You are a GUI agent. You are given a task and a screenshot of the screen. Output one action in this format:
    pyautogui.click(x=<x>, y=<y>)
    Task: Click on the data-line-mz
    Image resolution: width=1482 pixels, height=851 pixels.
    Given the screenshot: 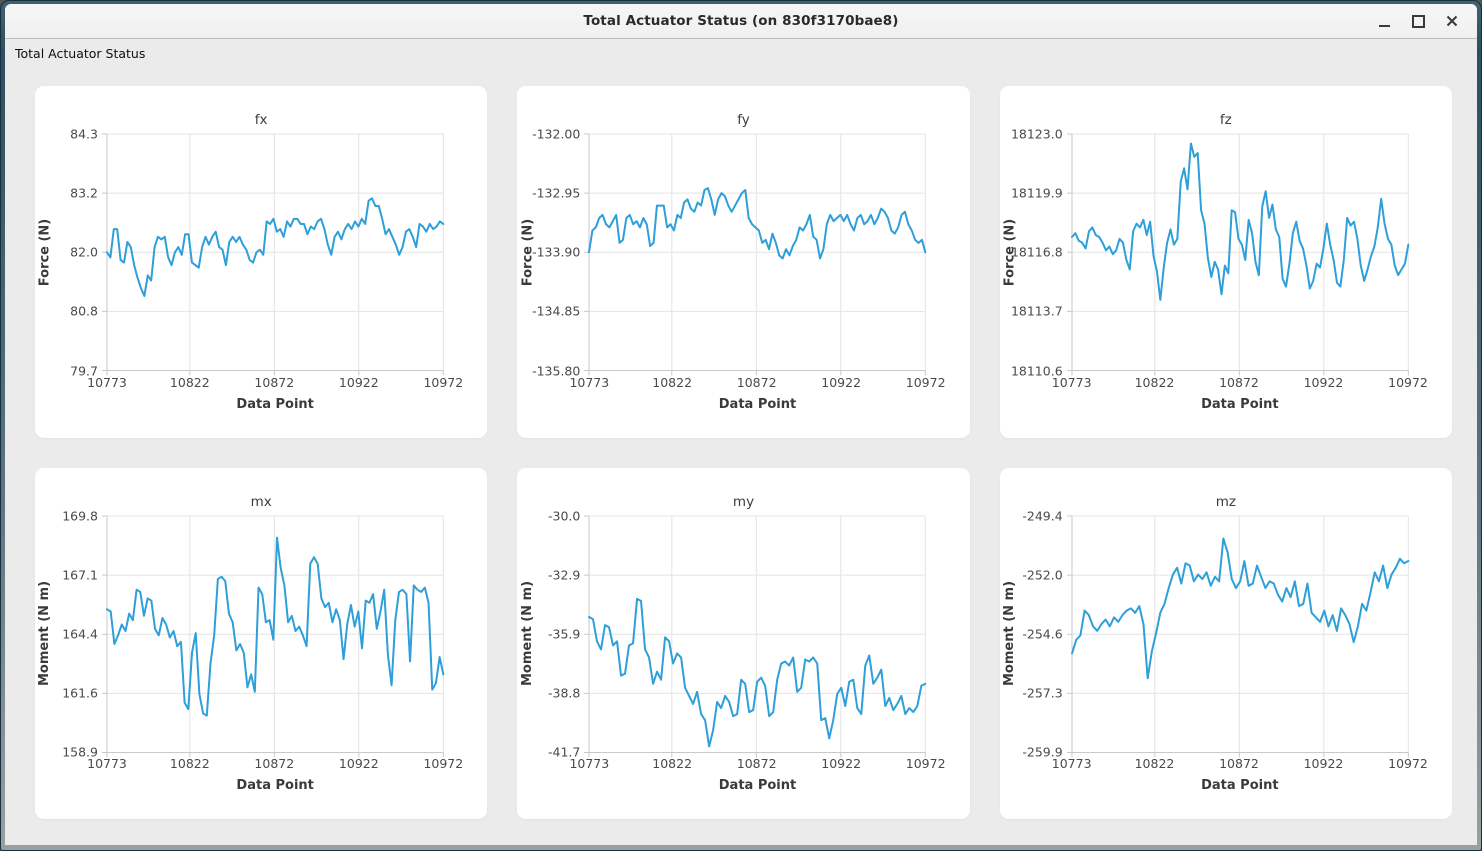 What is the action you would take?
    pyautogui.click(x=1240, y=608)
    